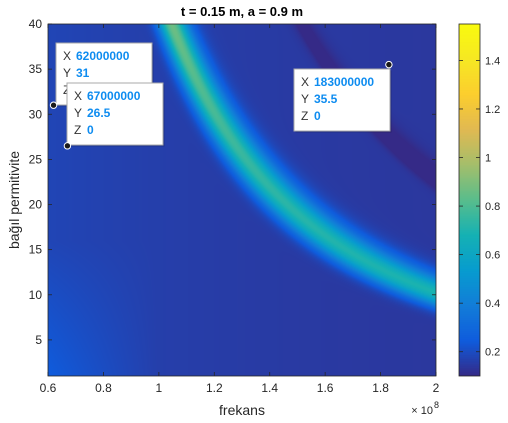 This screenshot has width=508, height=423. Describe the element at coordinates (492, 353) in the screenshot. I see `colorbar-tick-label: 0.2` at that location.